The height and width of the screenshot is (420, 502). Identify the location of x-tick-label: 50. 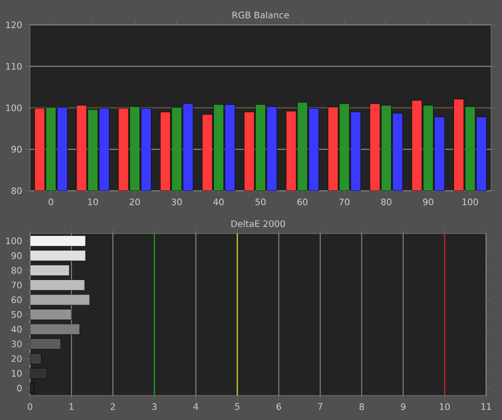
(261, 202).